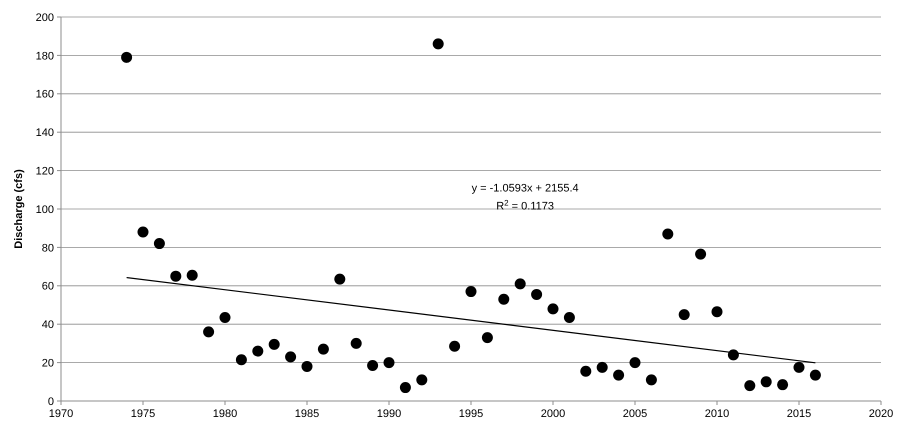 The image size is (909, 434). I want to click on x-tick-label: 1995, so click(471, 414).